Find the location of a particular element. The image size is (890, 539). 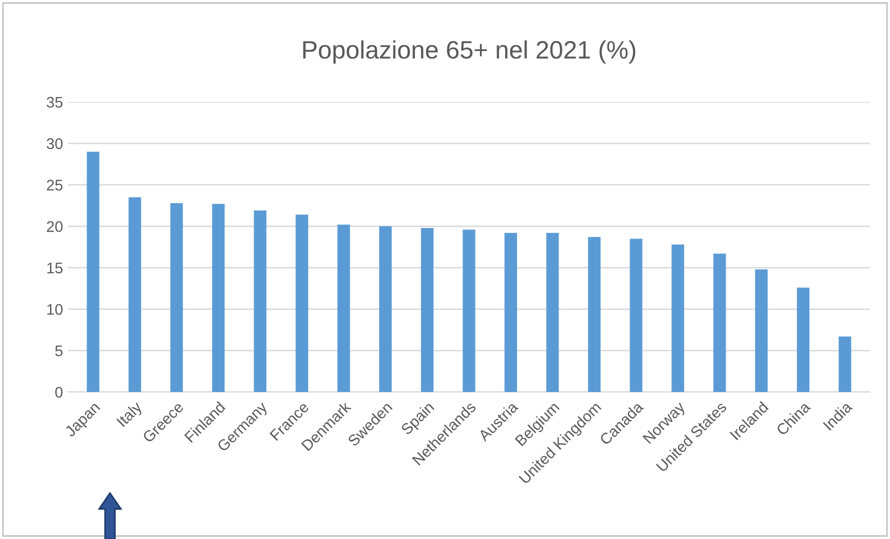

y-tick-label: 20 is located at coordinates (54, 226).